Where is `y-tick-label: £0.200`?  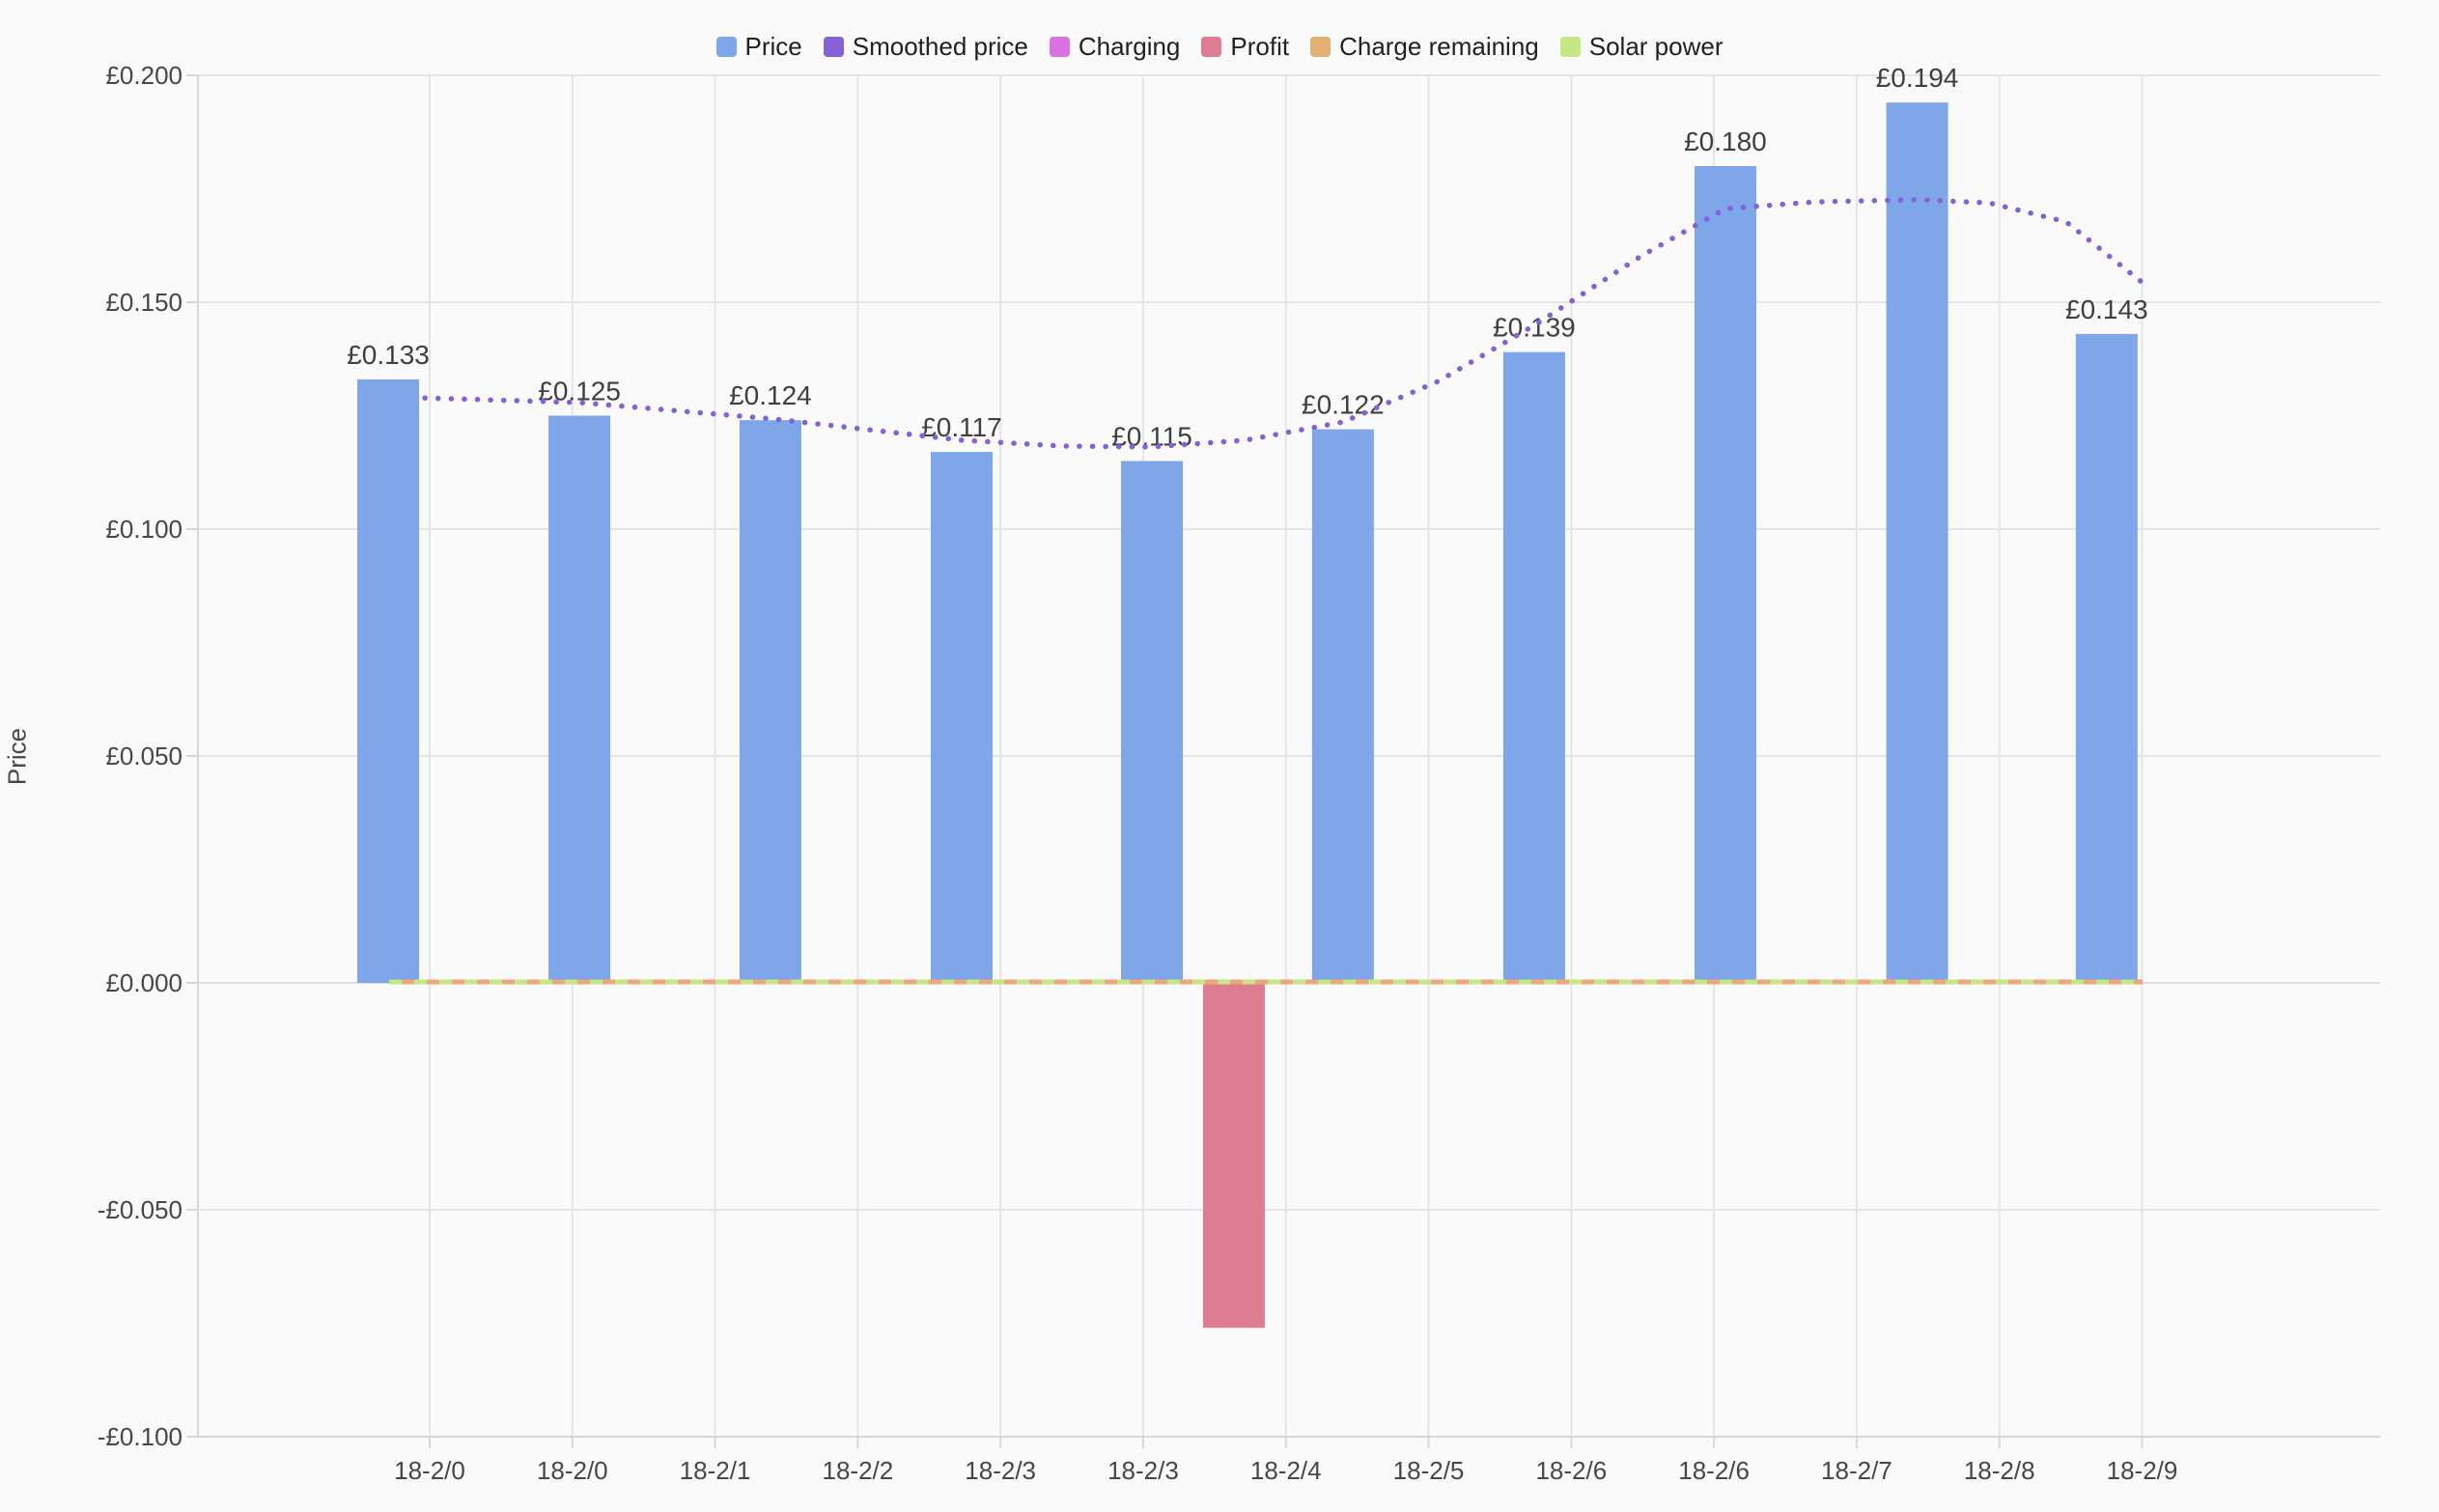 y-tick-label: £0.200 is located at coordinates (143, 76).